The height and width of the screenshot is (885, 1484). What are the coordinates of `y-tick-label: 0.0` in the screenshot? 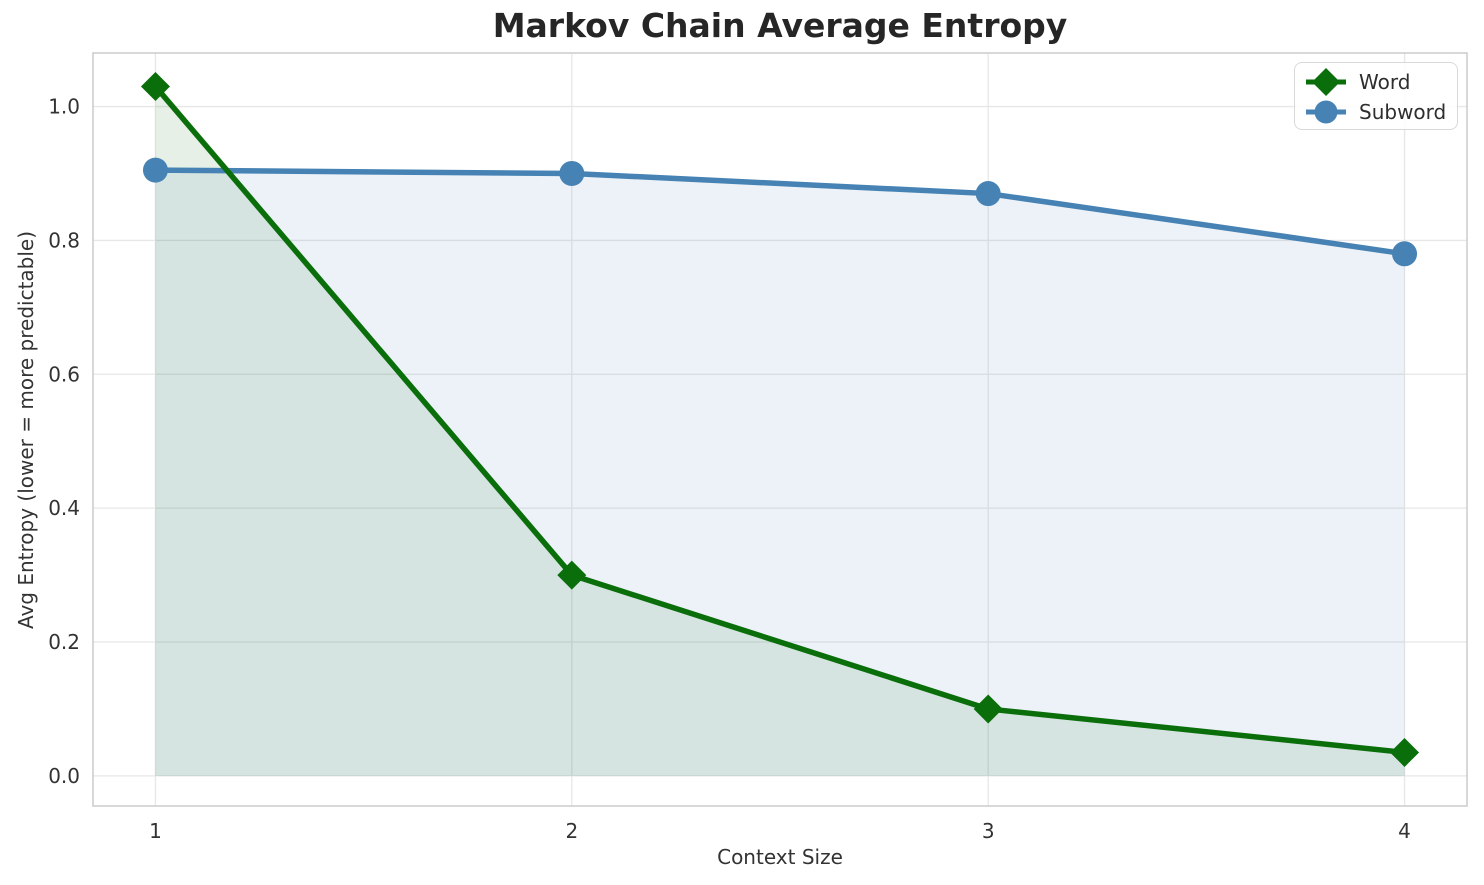 It's located at (64, 776).